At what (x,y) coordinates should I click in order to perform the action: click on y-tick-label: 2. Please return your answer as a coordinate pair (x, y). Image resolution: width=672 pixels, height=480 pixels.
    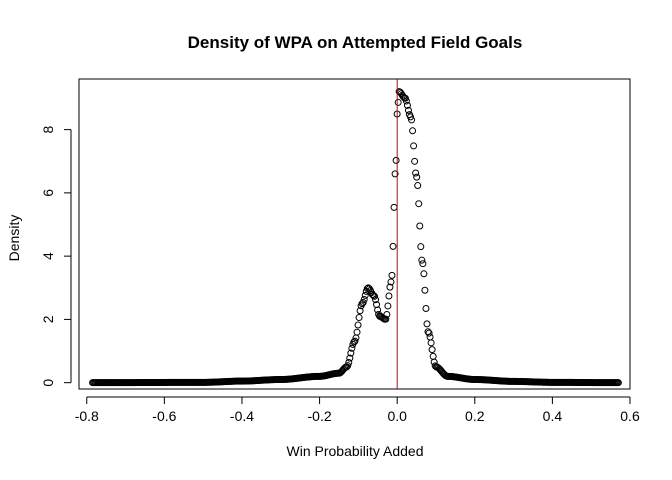
    Looking at the image, I should click on (48, 319).